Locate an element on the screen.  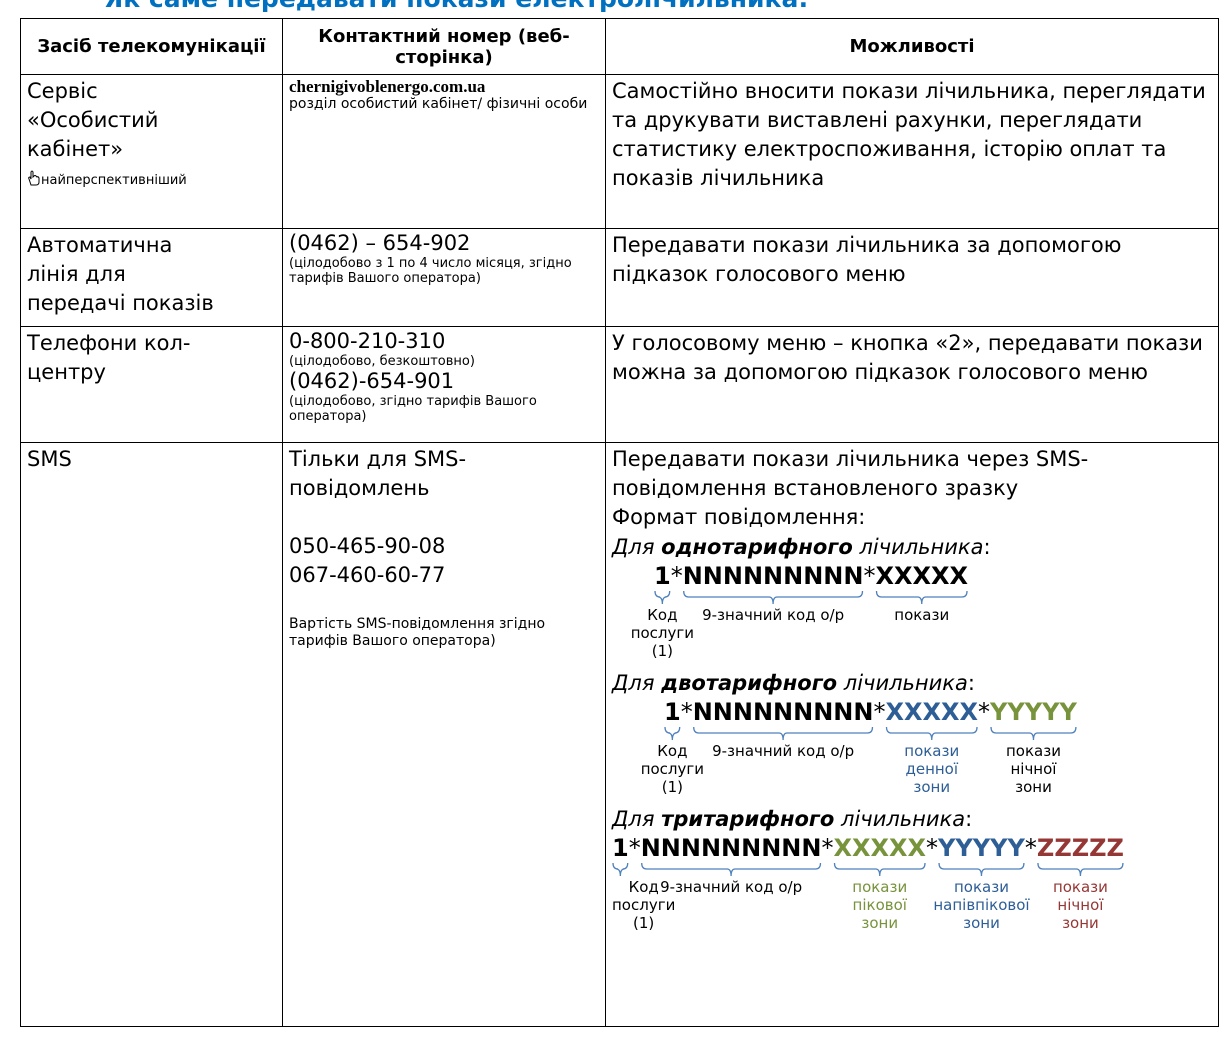
service: Телефони кол-центру is located at coordinates (109, 357).